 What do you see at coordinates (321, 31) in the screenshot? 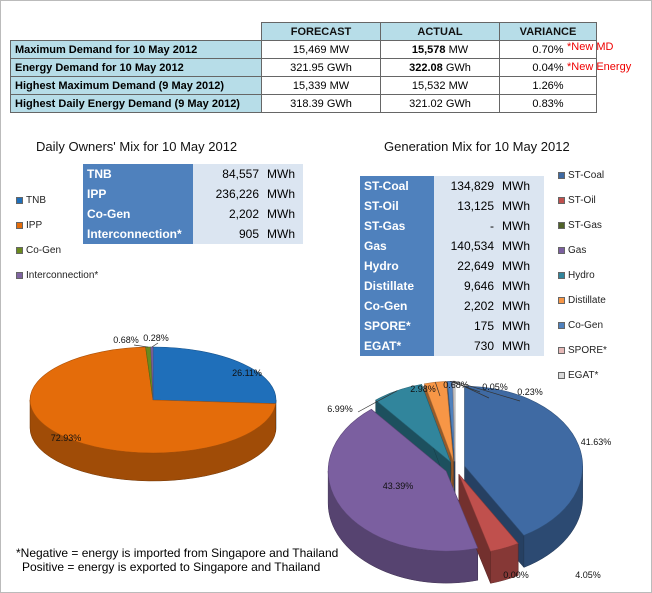
I see `header-forecast: FORECAST` at bounding box center [321, 31].